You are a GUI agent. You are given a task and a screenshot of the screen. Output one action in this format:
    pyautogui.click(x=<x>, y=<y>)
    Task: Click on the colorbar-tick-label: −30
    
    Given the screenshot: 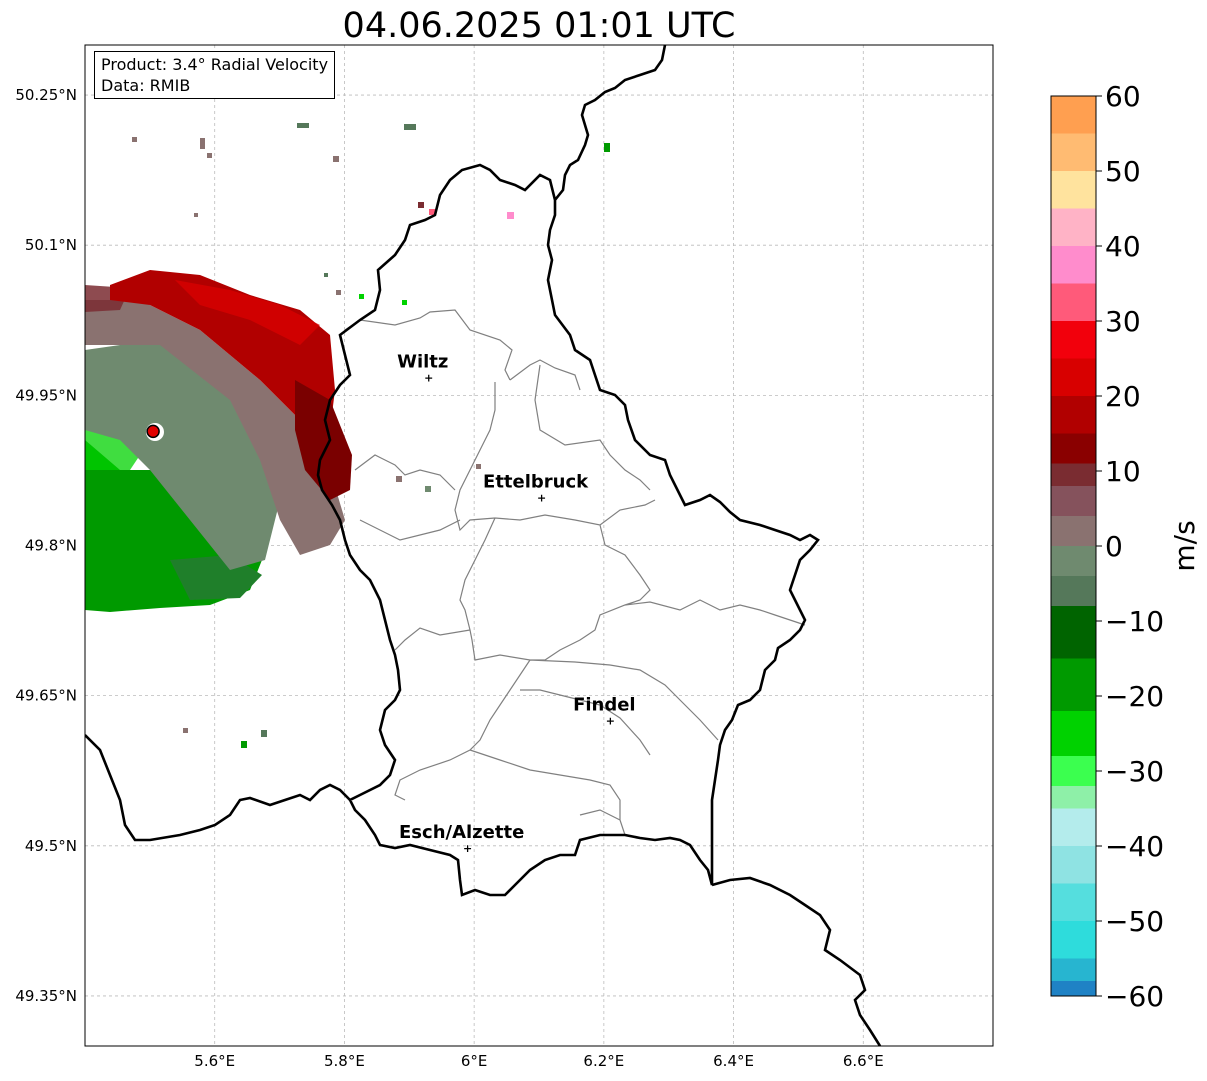 What is the action you would take?
    pyautogui.click(x=1134, y=771)
    